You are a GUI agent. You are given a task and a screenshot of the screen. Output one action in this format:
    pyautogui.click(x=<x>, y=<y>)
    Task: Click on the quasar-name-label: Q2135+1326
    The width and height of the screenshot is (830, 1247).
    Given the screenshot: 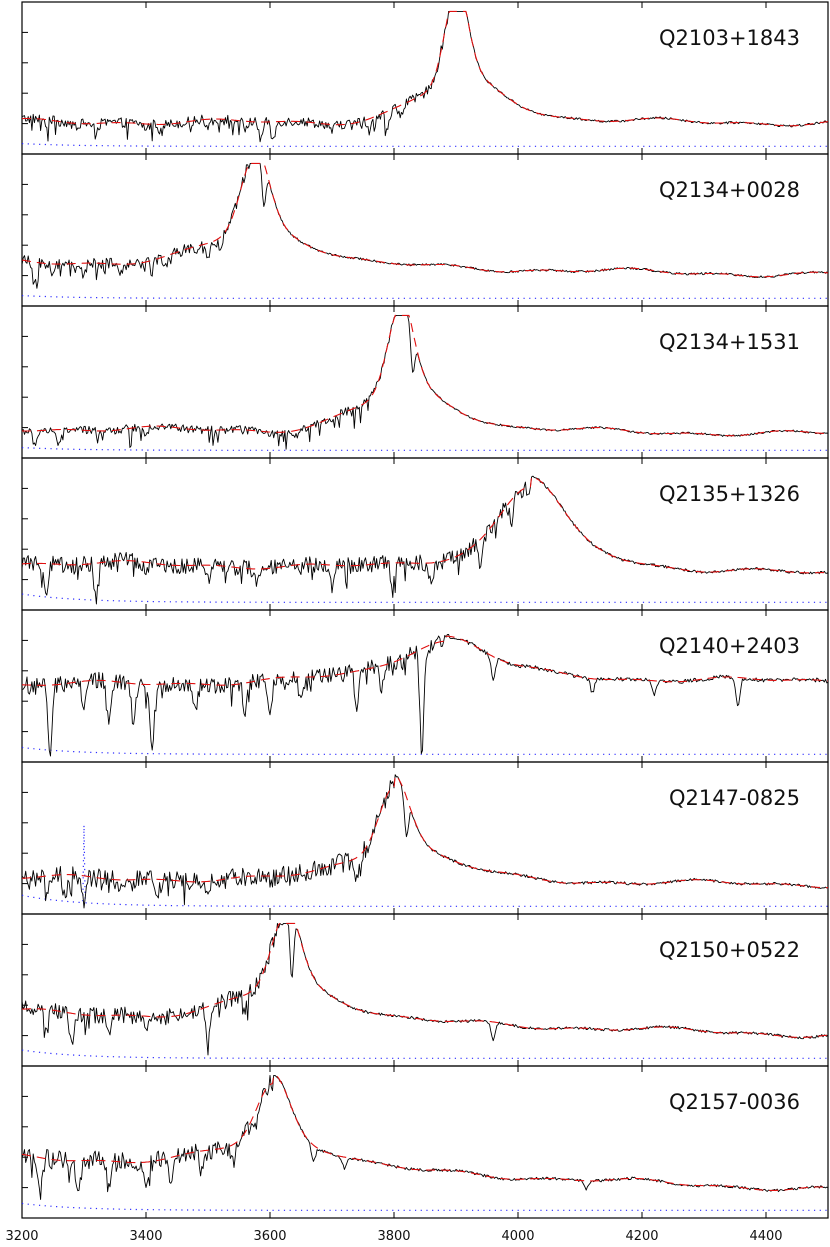 What is the action you would take?
    pyautogui.click(x=729, y=494)
    